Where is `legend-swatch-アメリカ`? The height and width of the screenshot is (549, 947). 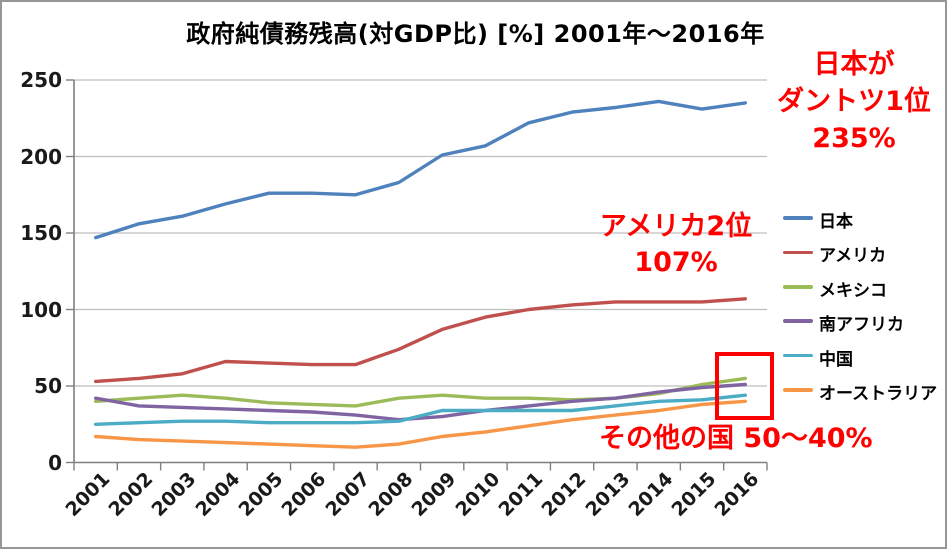 legend-swatch-アメリカ is located at coordinates (798, 252).